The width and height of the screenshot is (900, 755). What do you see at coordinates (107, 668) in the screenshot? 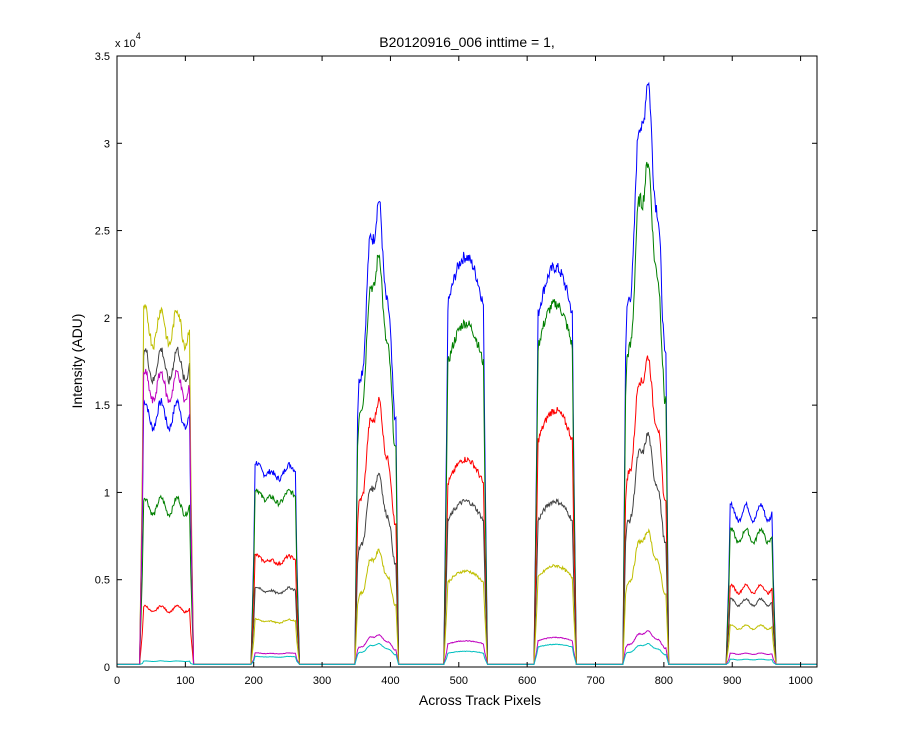
I see `y-tick-label: 0` at bounding box center [107, 668].